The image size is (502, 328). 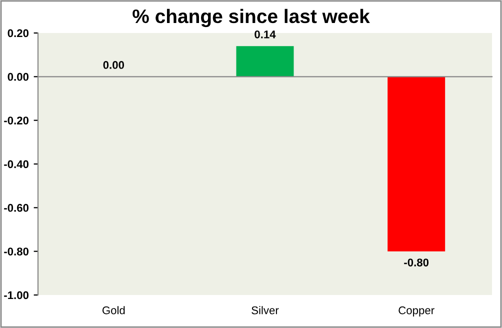 I want to click on y-tick-label: -0.40, so click(x=16, y=164).